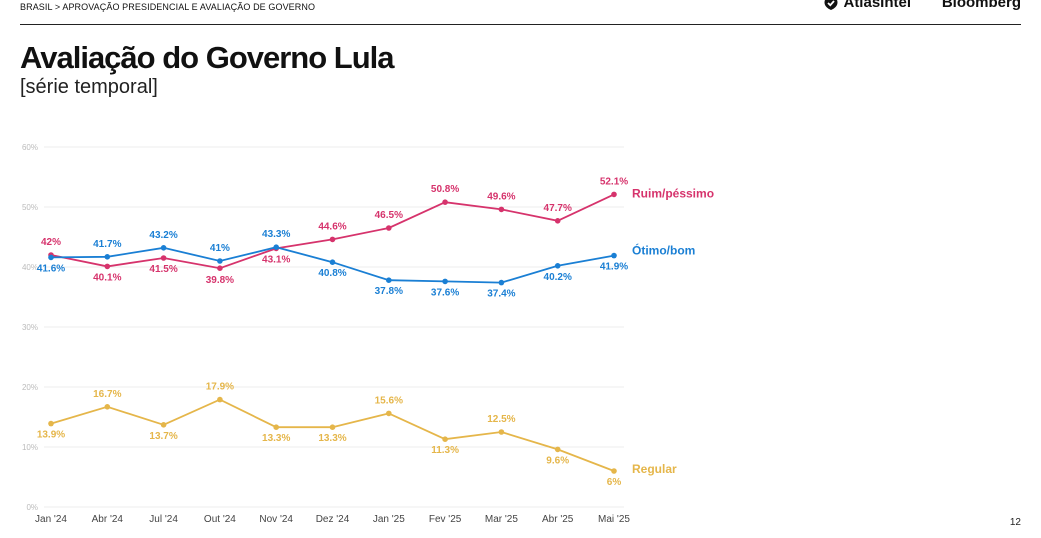 This screenshot has height=538, width=1041. I want to click on y-tick-label: 20%, so click(30, 387).